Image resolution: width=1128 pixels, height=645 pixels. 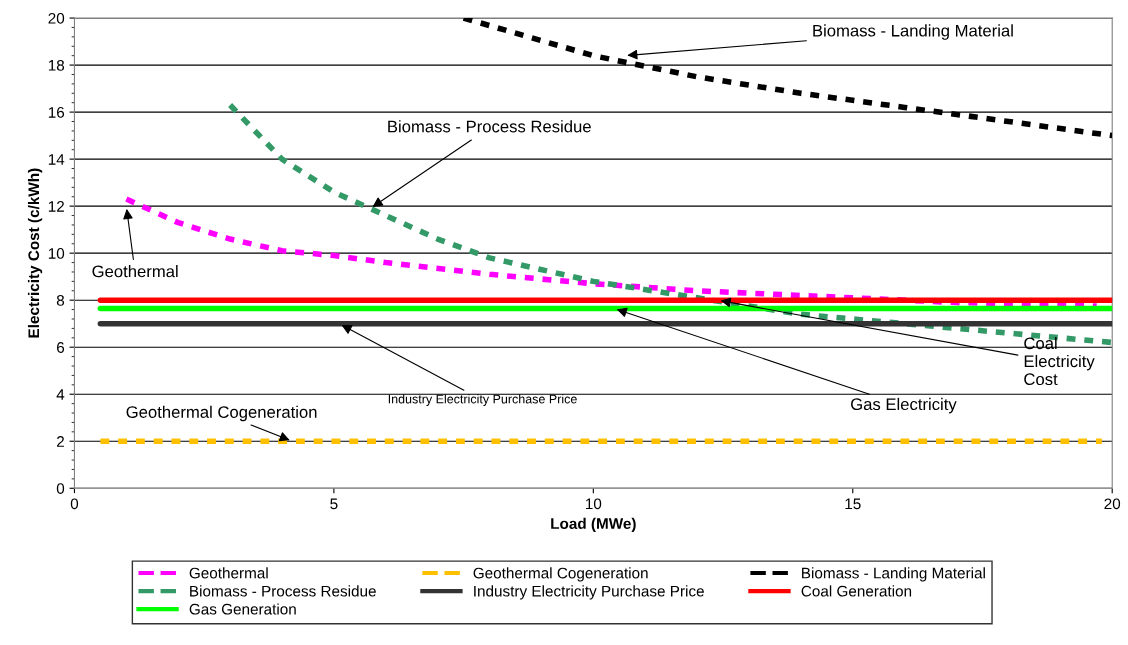 I want to click on x-axis-title: Load (MWe), so click(x=593, y=525).